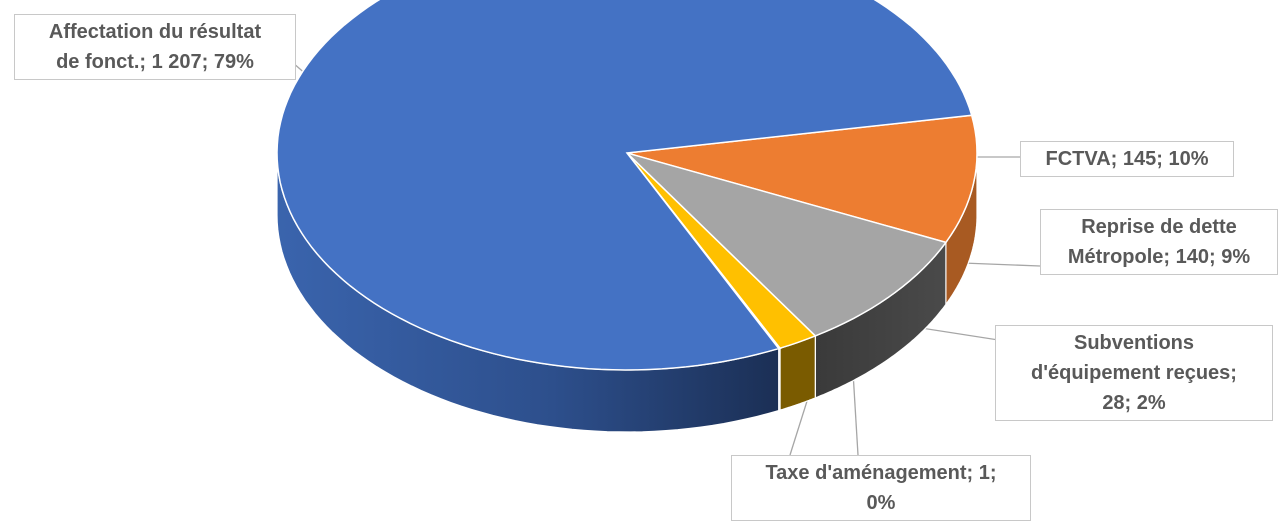 Image resolution: width=1284 pixels, height=529 pixels. I want to click on data-label-line: 28; 2%, so click(1134, 403).